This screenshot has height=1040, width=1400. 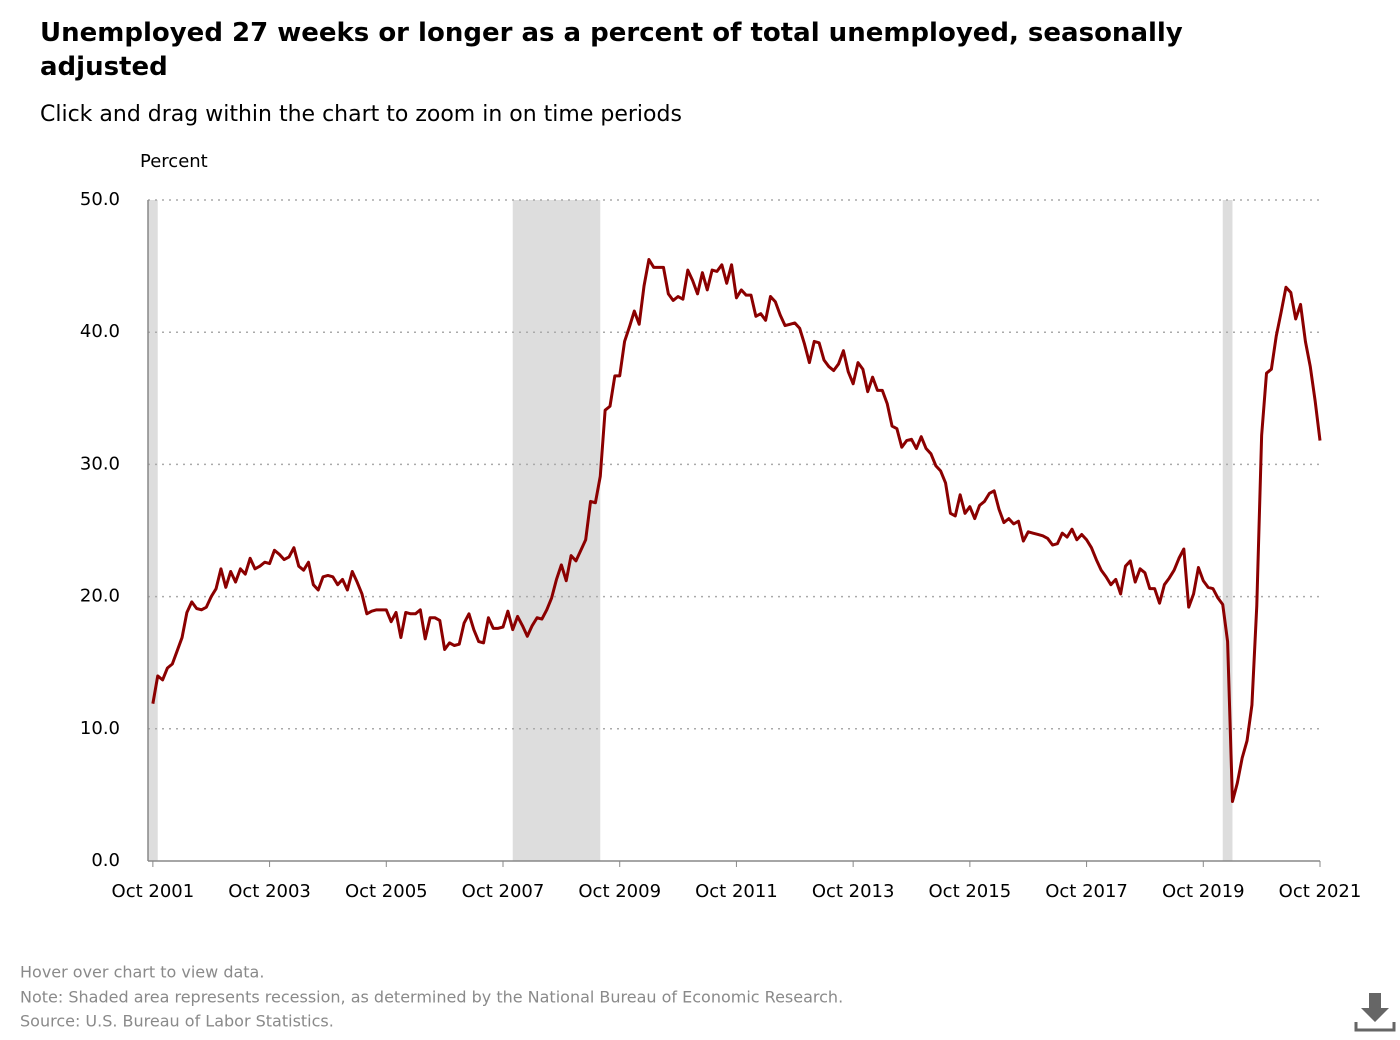 I want to click on y-tick-label: 50.0, so click(x=100, y=199).